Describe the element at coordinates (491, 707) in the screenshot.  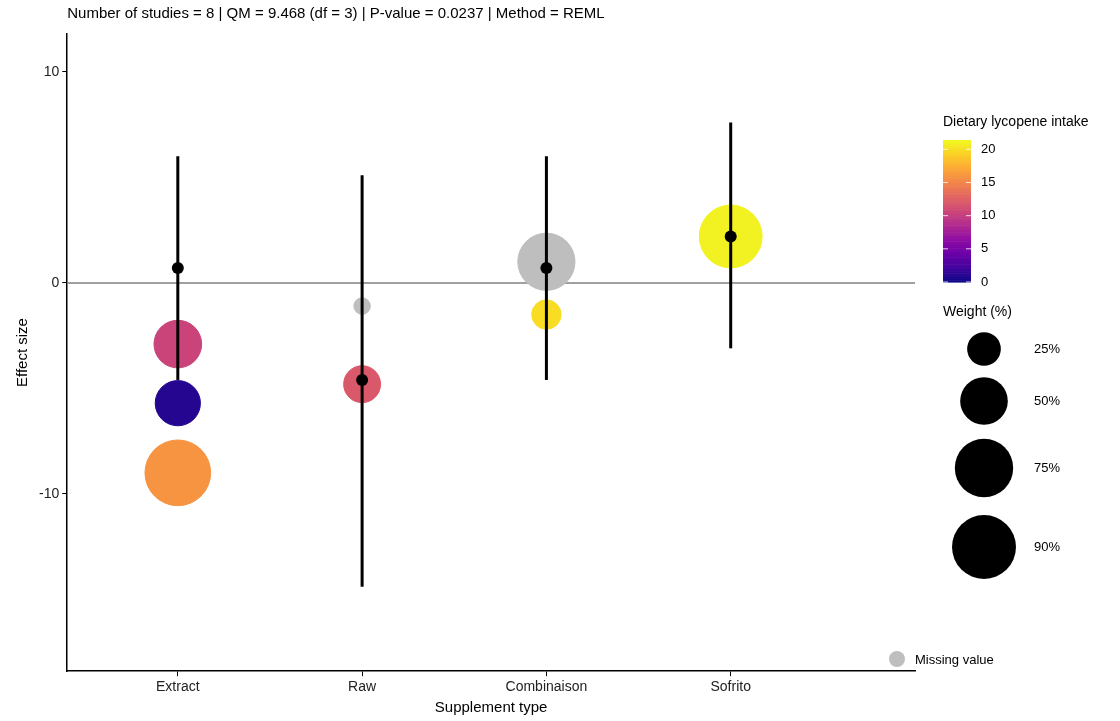
I see `x-axis-title: Supplement type` at that location.